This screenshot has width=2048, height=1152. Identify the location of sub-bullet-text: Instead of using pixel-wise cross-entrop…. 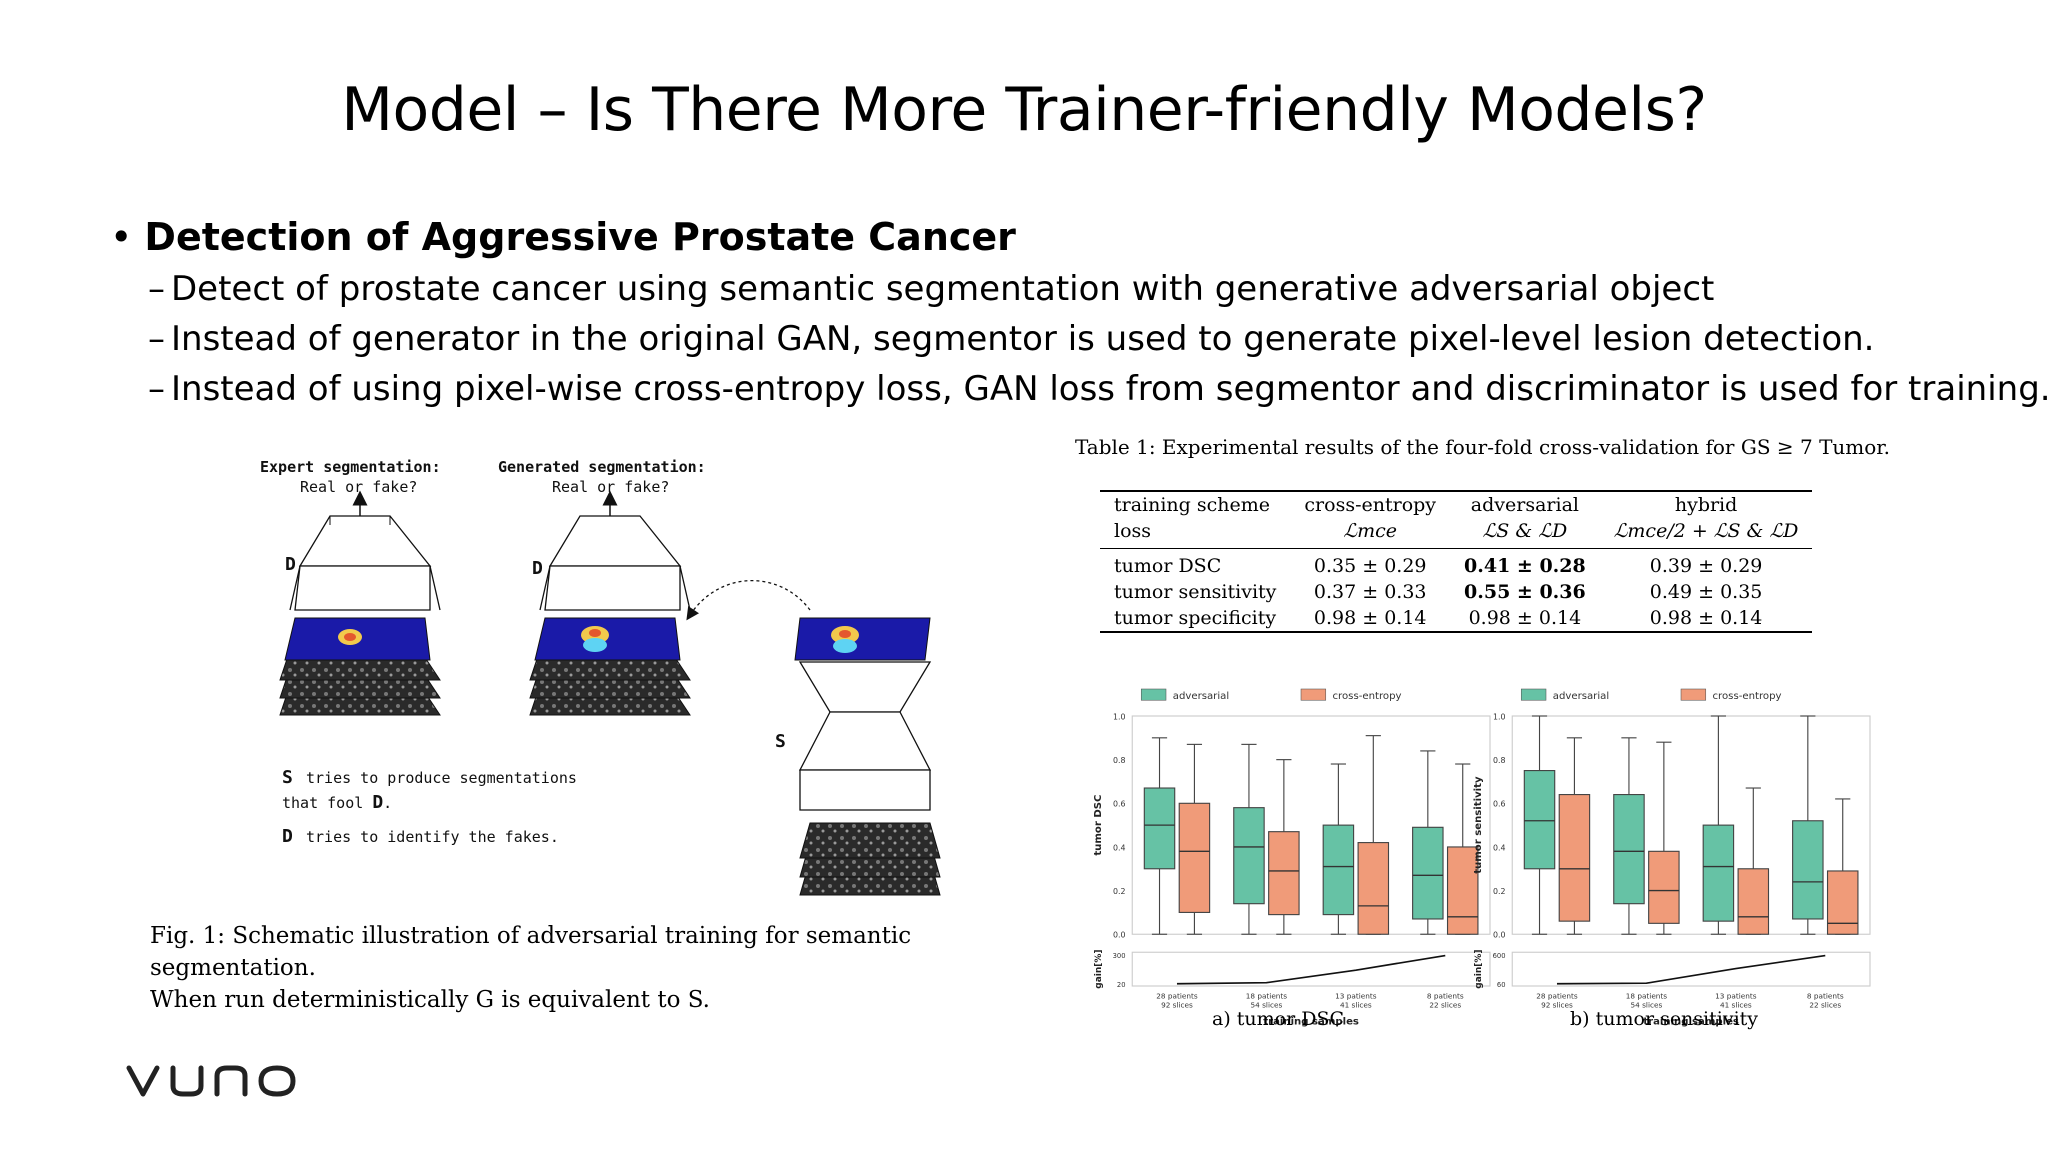
(1109, 389).